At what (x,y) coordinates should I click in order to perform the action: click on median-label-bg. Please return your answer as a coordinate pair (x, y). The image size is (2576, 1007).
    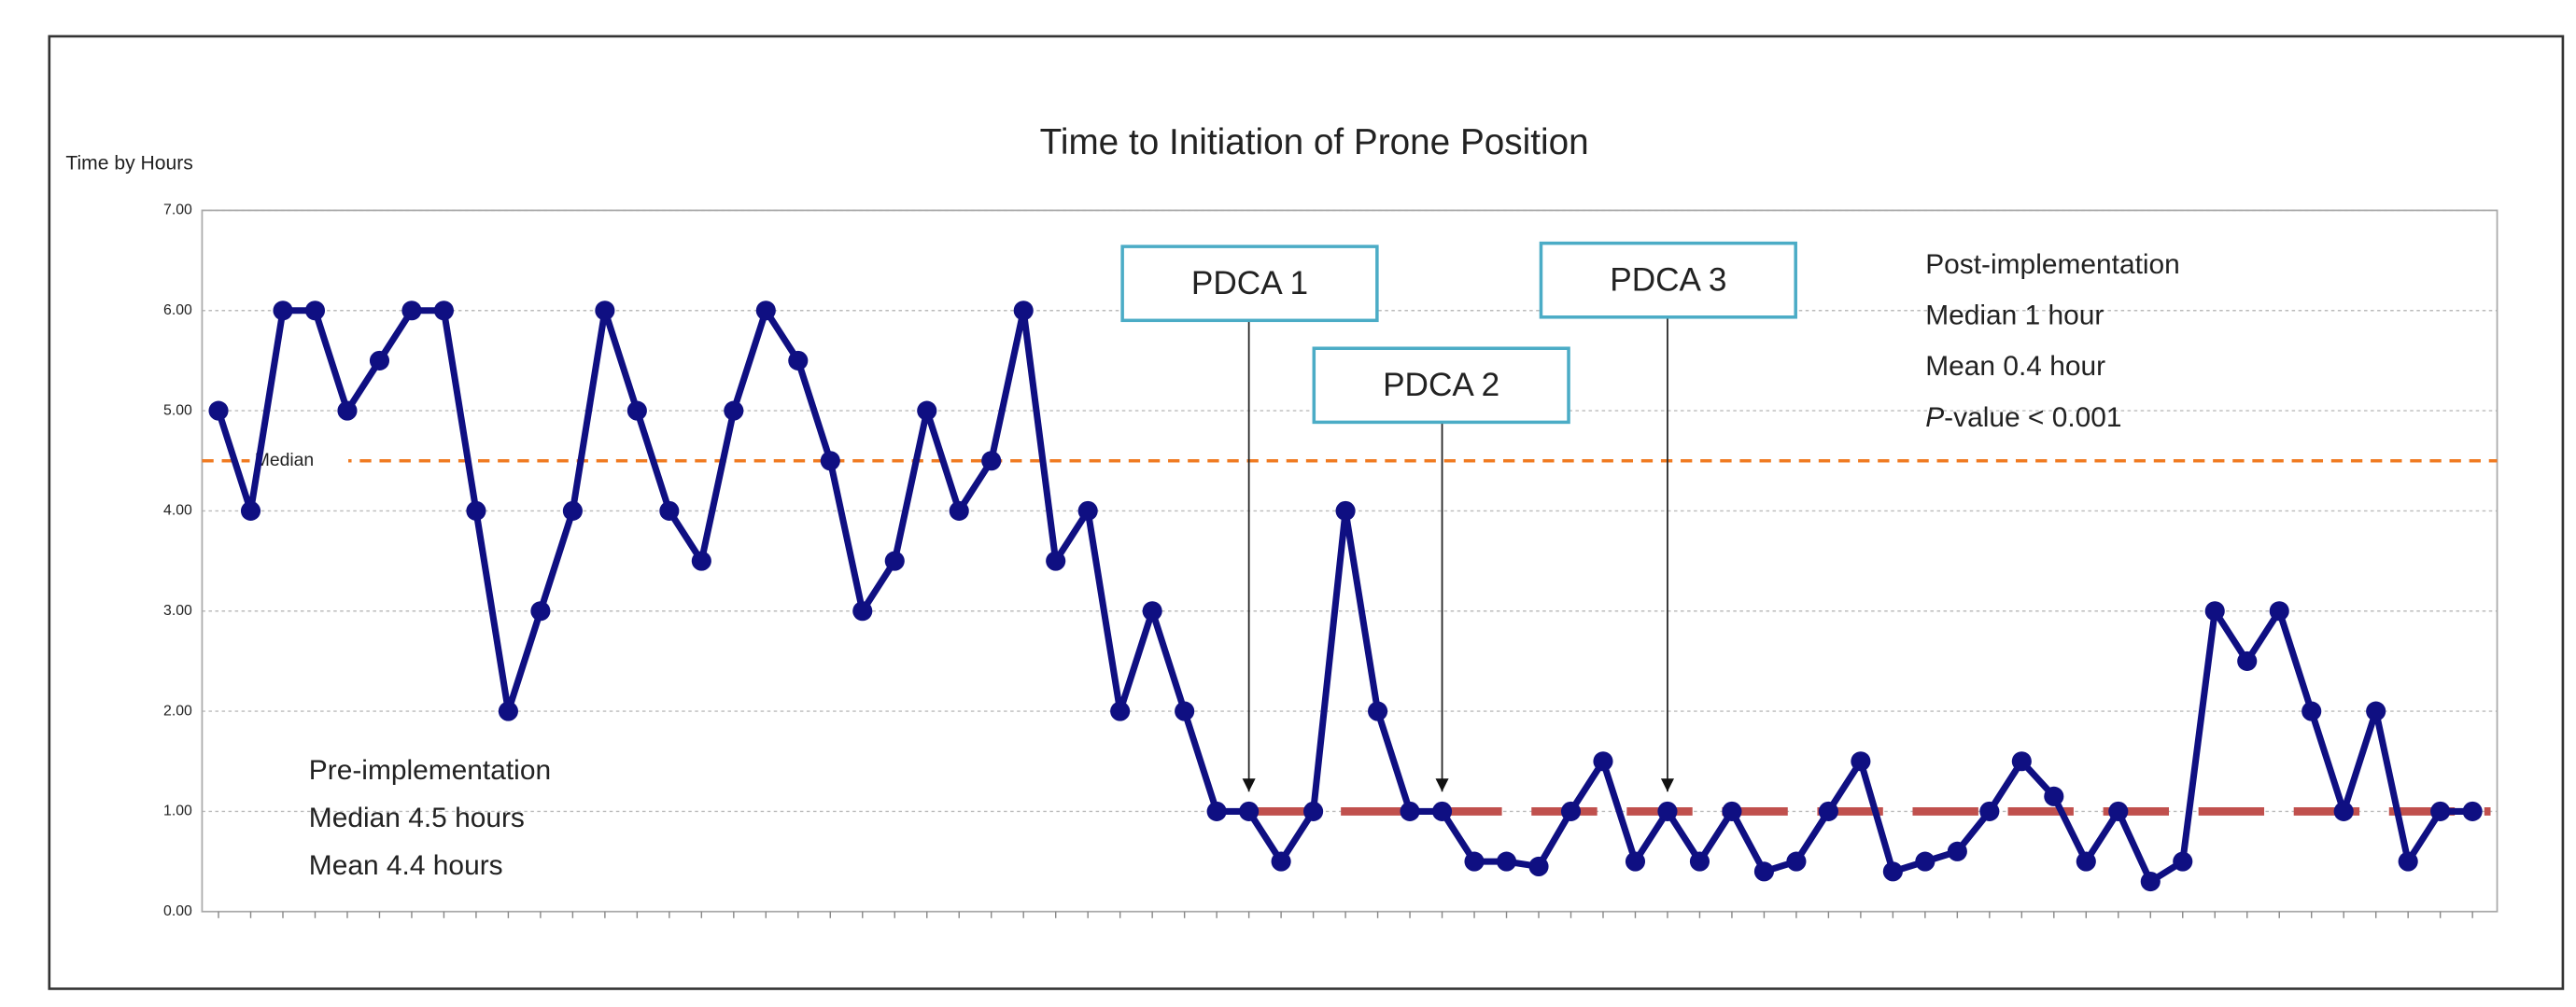
    Looking at the image, I should click on (299, 461).